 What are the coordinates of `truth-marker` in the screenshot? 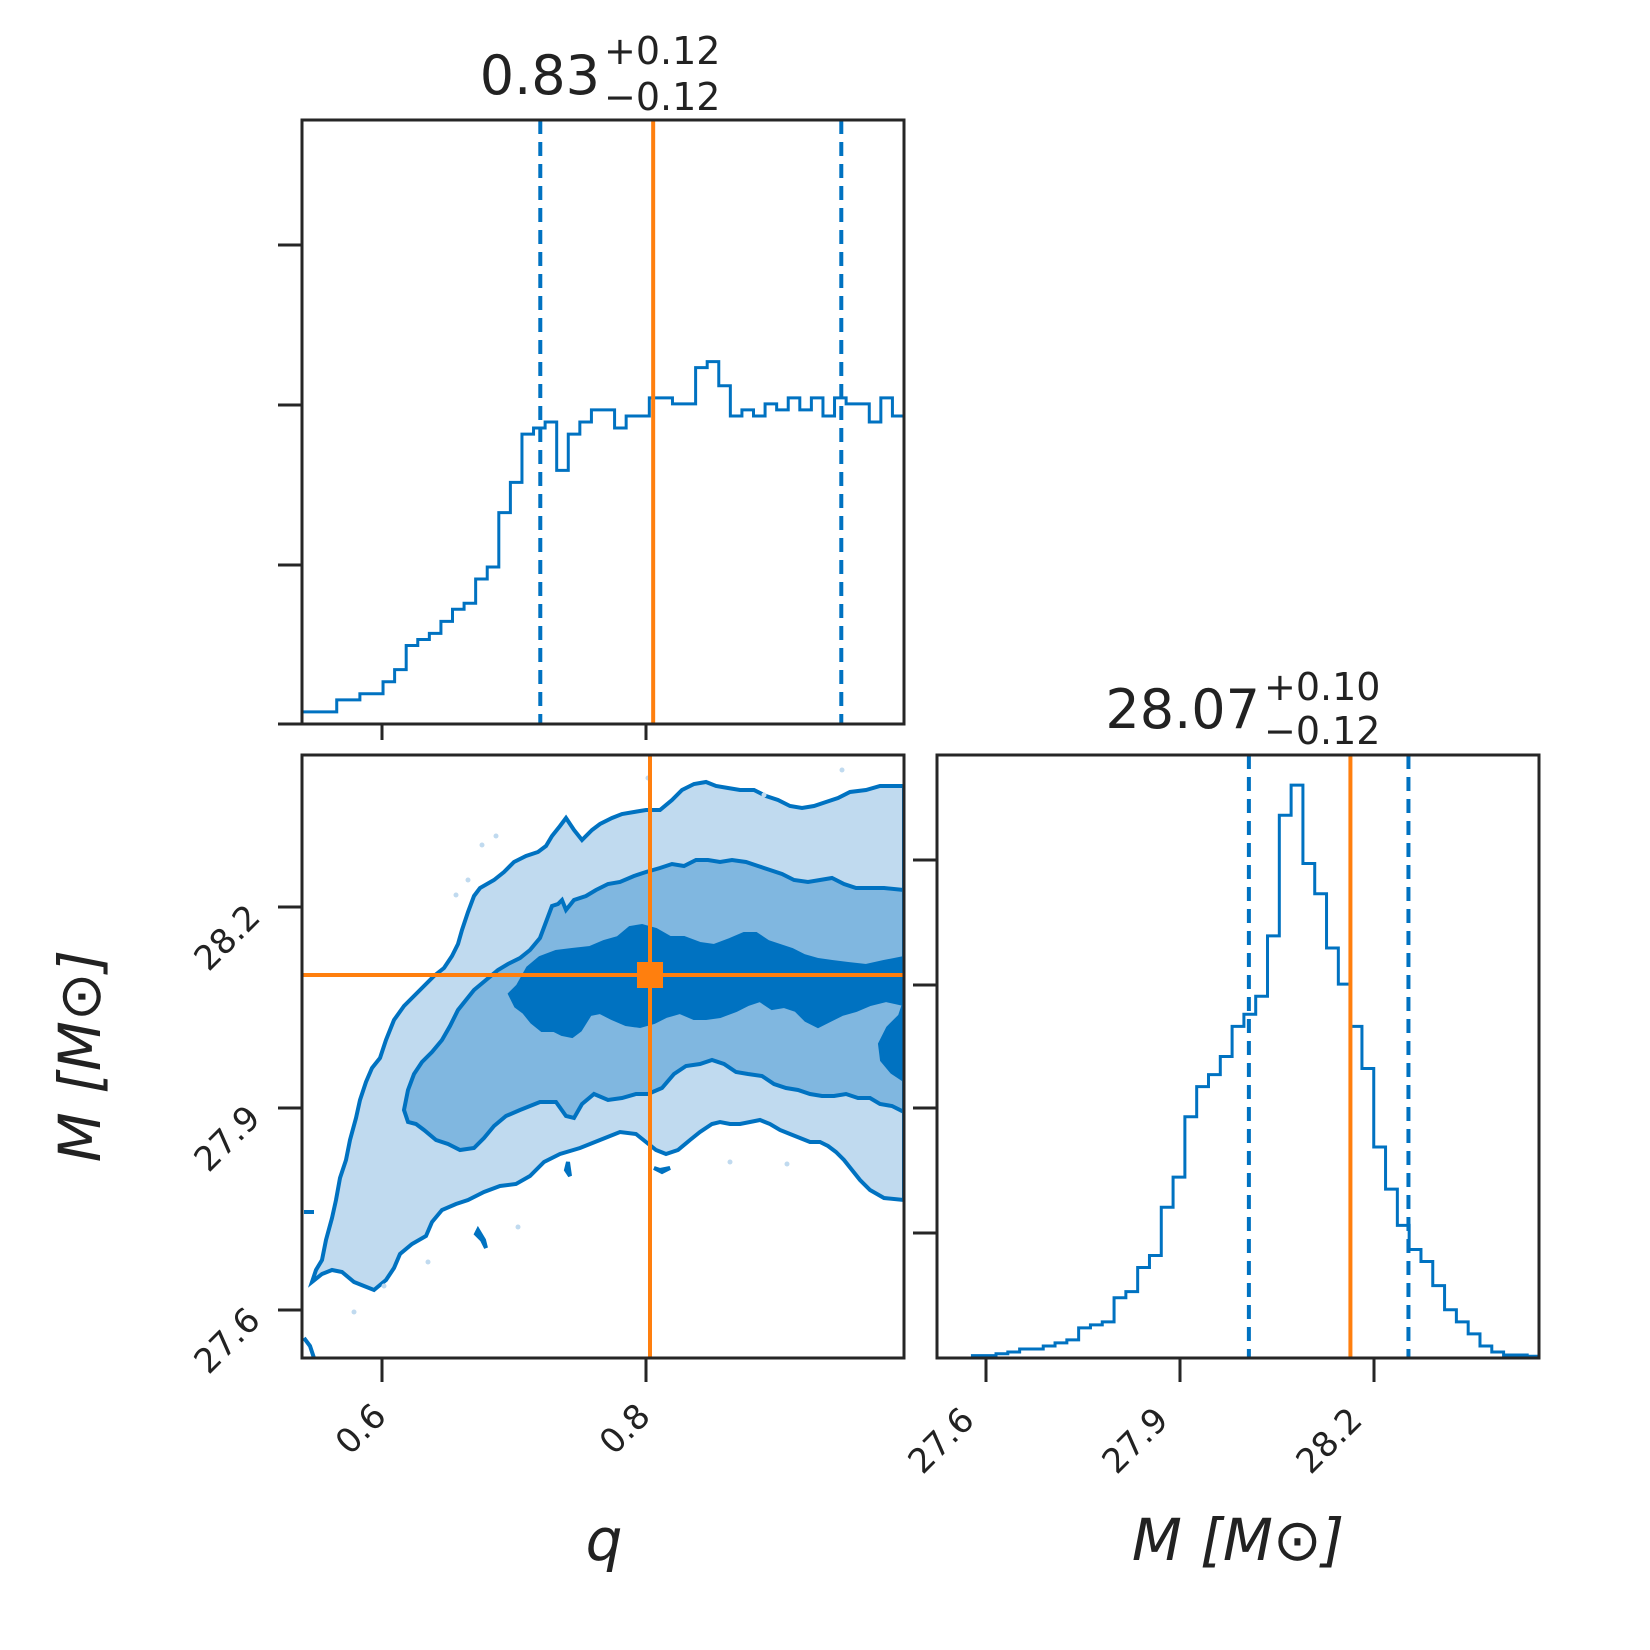 It's located at (650, 975).